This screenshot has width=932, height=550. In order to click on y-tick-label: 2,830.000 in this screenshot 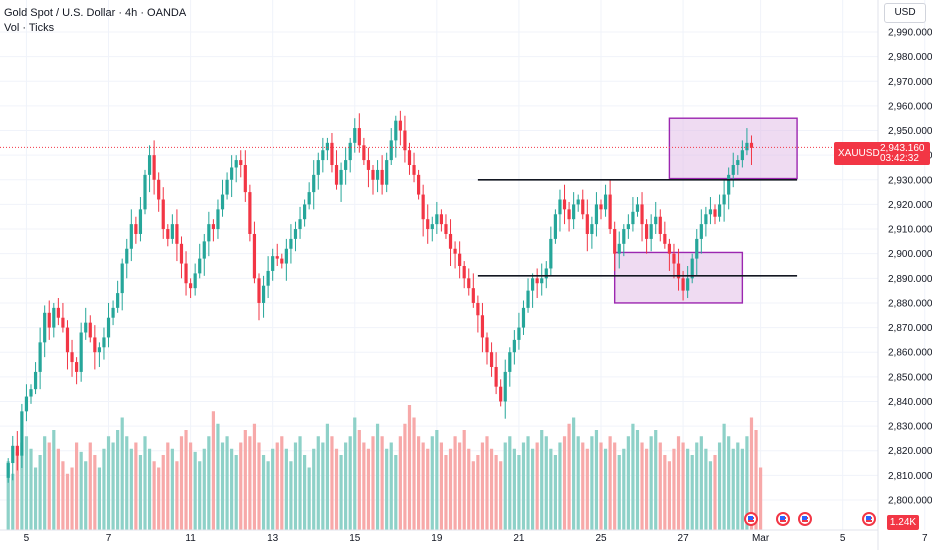, I will do `click(910, 427)`.